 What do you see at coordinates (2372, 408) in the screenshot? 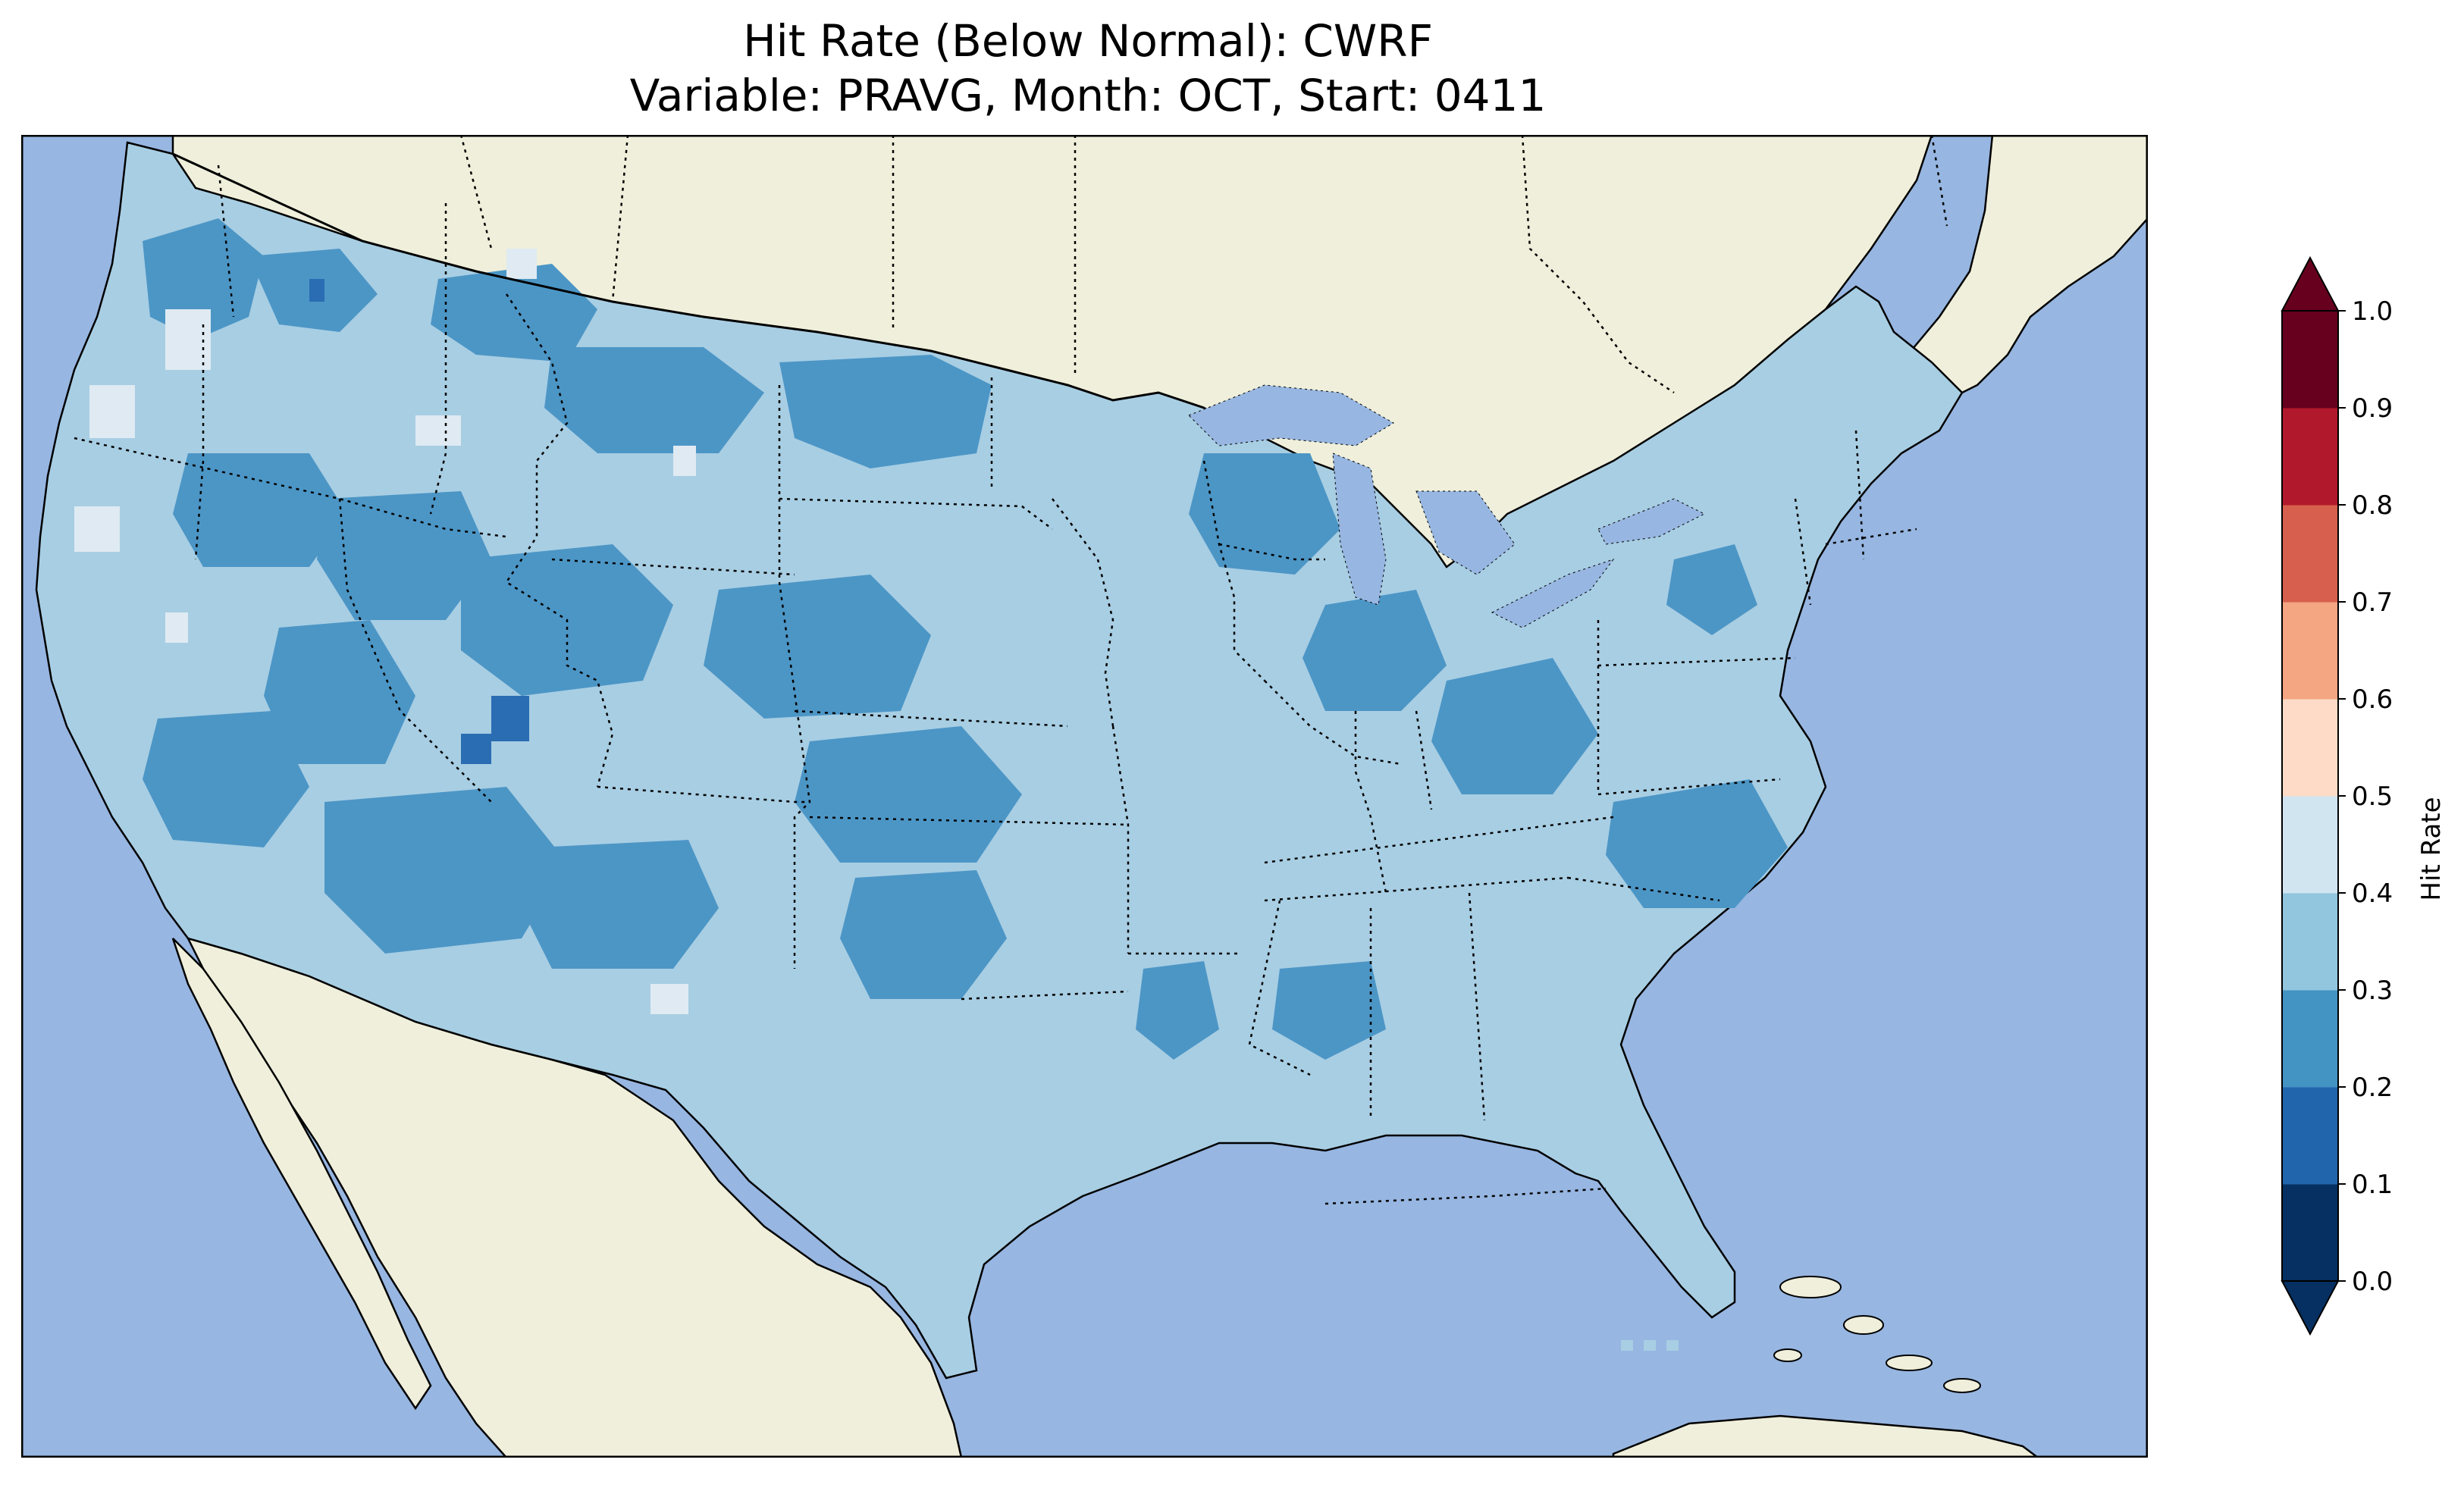
I see `colorbar-tick-label: 0.9` at bounding box center [2372, 408].